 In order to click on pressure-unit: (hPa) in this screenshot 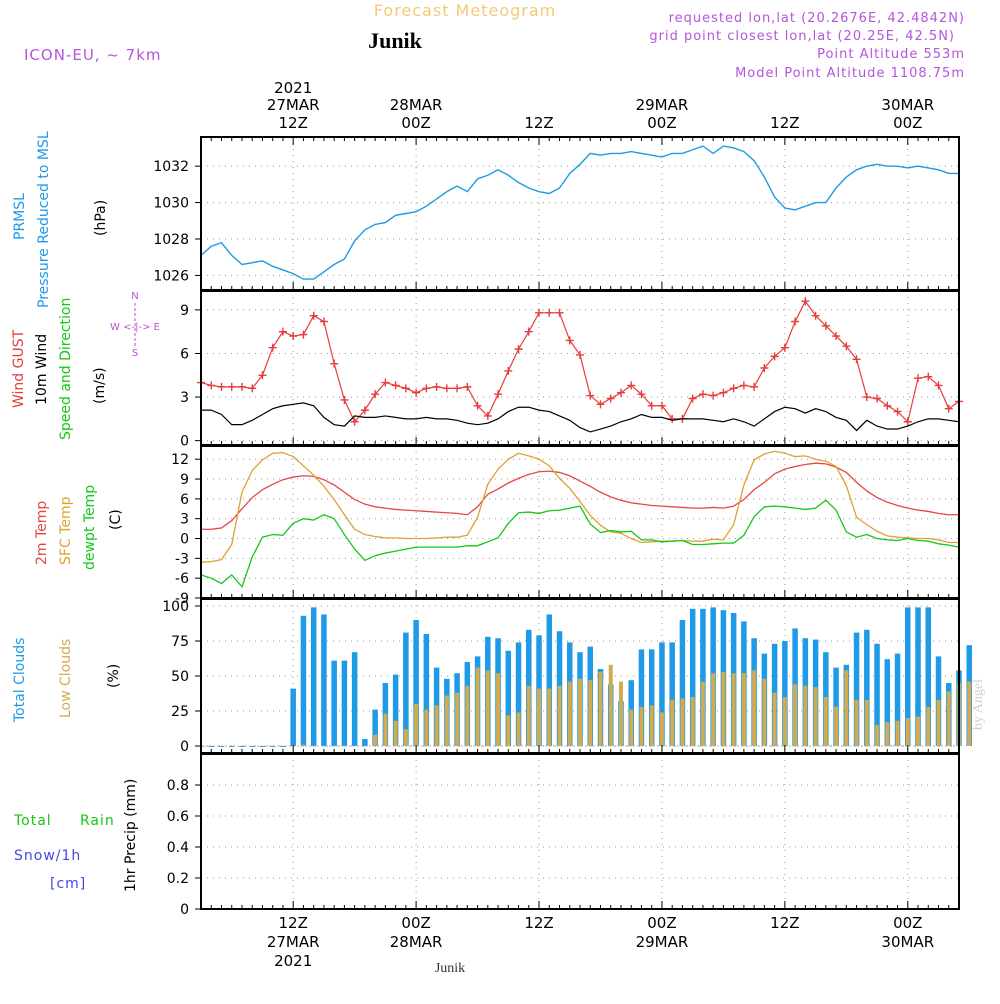, I will do `click(101, 218)`.